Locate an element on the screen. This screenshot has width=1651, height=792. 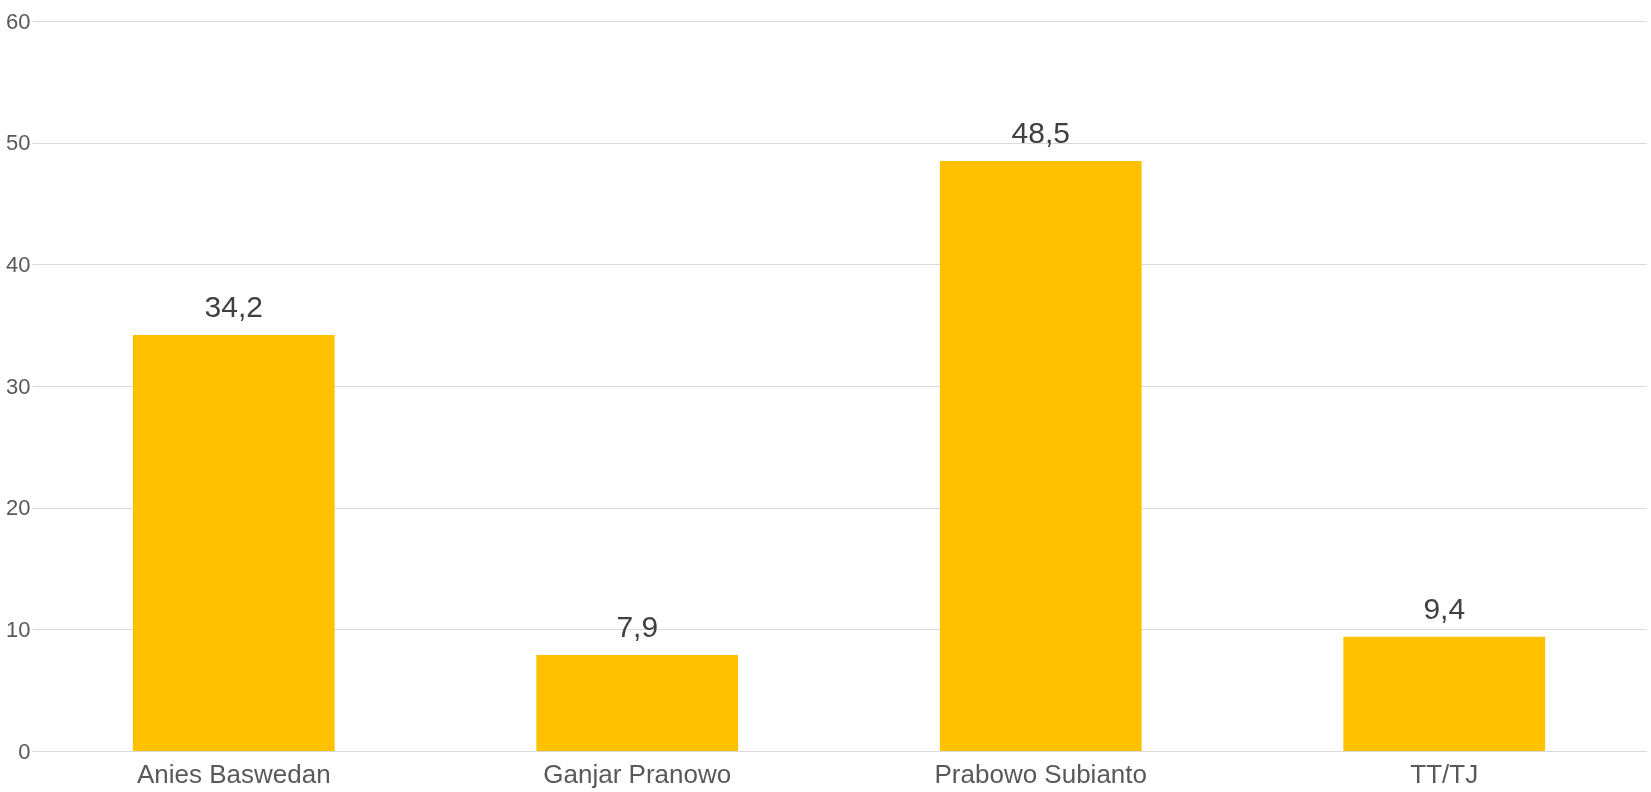
data-label: 34,2 is located at coordinates (233, 306).